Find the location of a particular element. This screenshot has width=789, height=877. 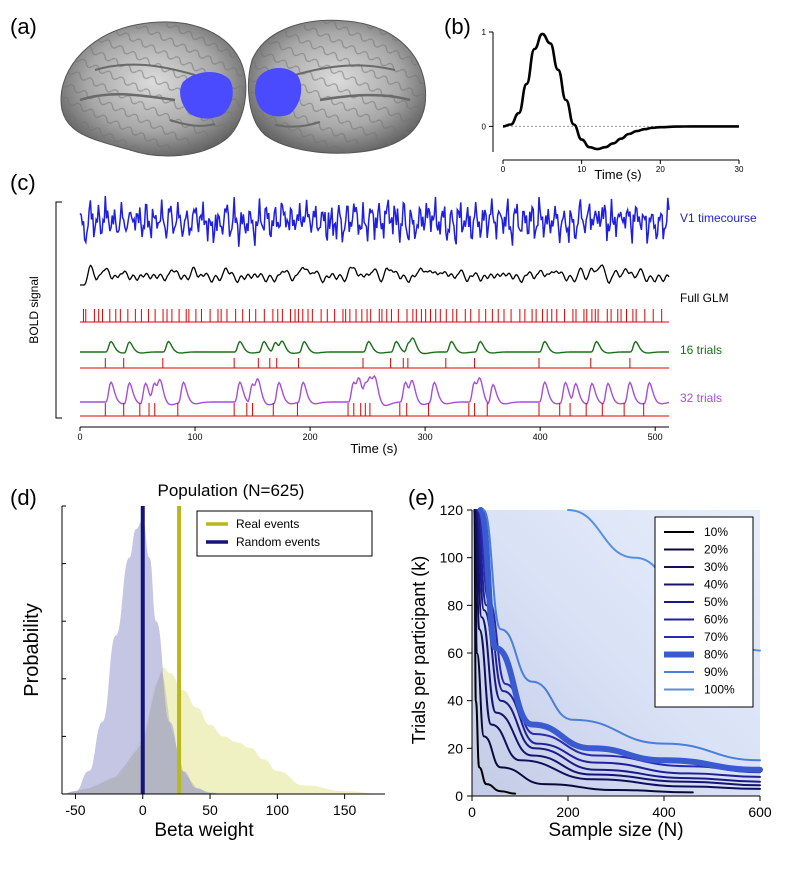

hrf-x-tick-label: 20 is located at coordinates (660, 169).